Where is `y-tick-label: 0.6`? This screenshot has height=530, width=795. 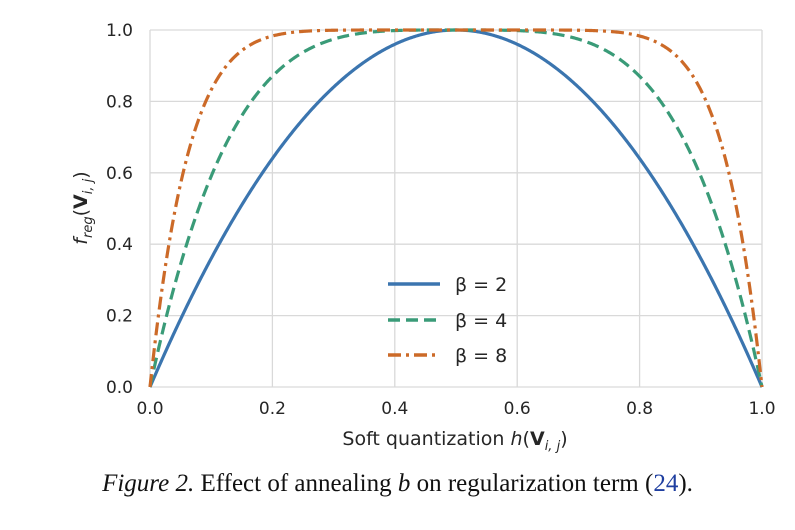
y-tick-label: 0.6 is located at coordinates (119, 174).